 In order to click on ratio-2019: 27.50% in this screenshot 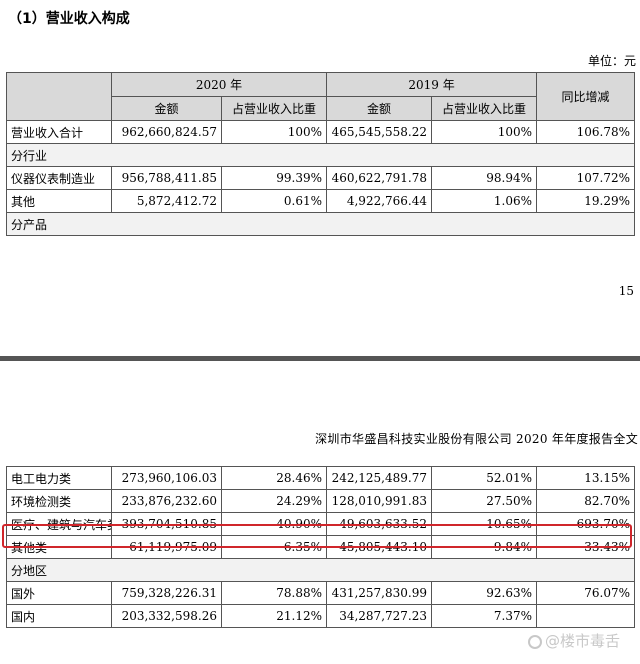, I will do `click(484, 501)`.